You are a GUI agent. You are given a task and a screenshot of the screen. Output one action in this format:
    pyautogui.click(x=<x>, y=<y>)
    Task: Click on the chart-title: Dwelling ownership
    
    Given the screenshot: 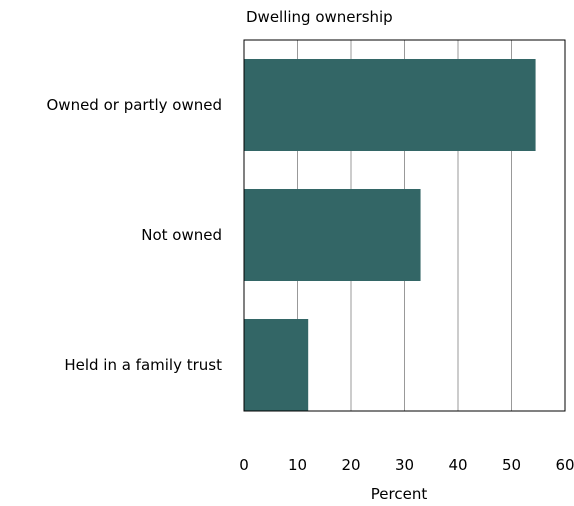 What is the action you would take?
    pyautogui.click(x=319, y=17)
    